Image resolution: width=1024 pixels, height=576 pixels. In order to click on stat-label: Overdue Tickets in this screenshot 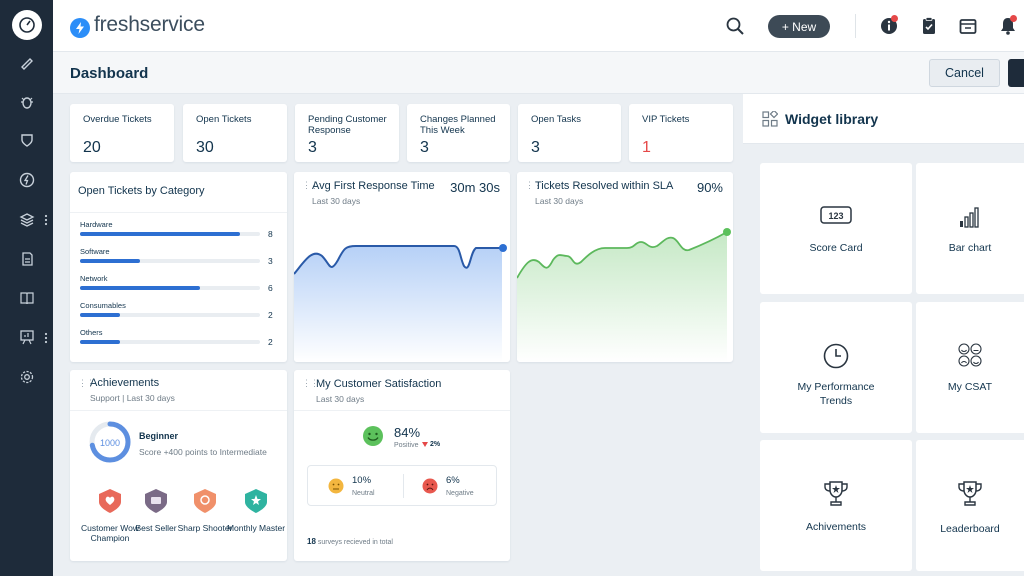, I will do `click(117, 119)`.